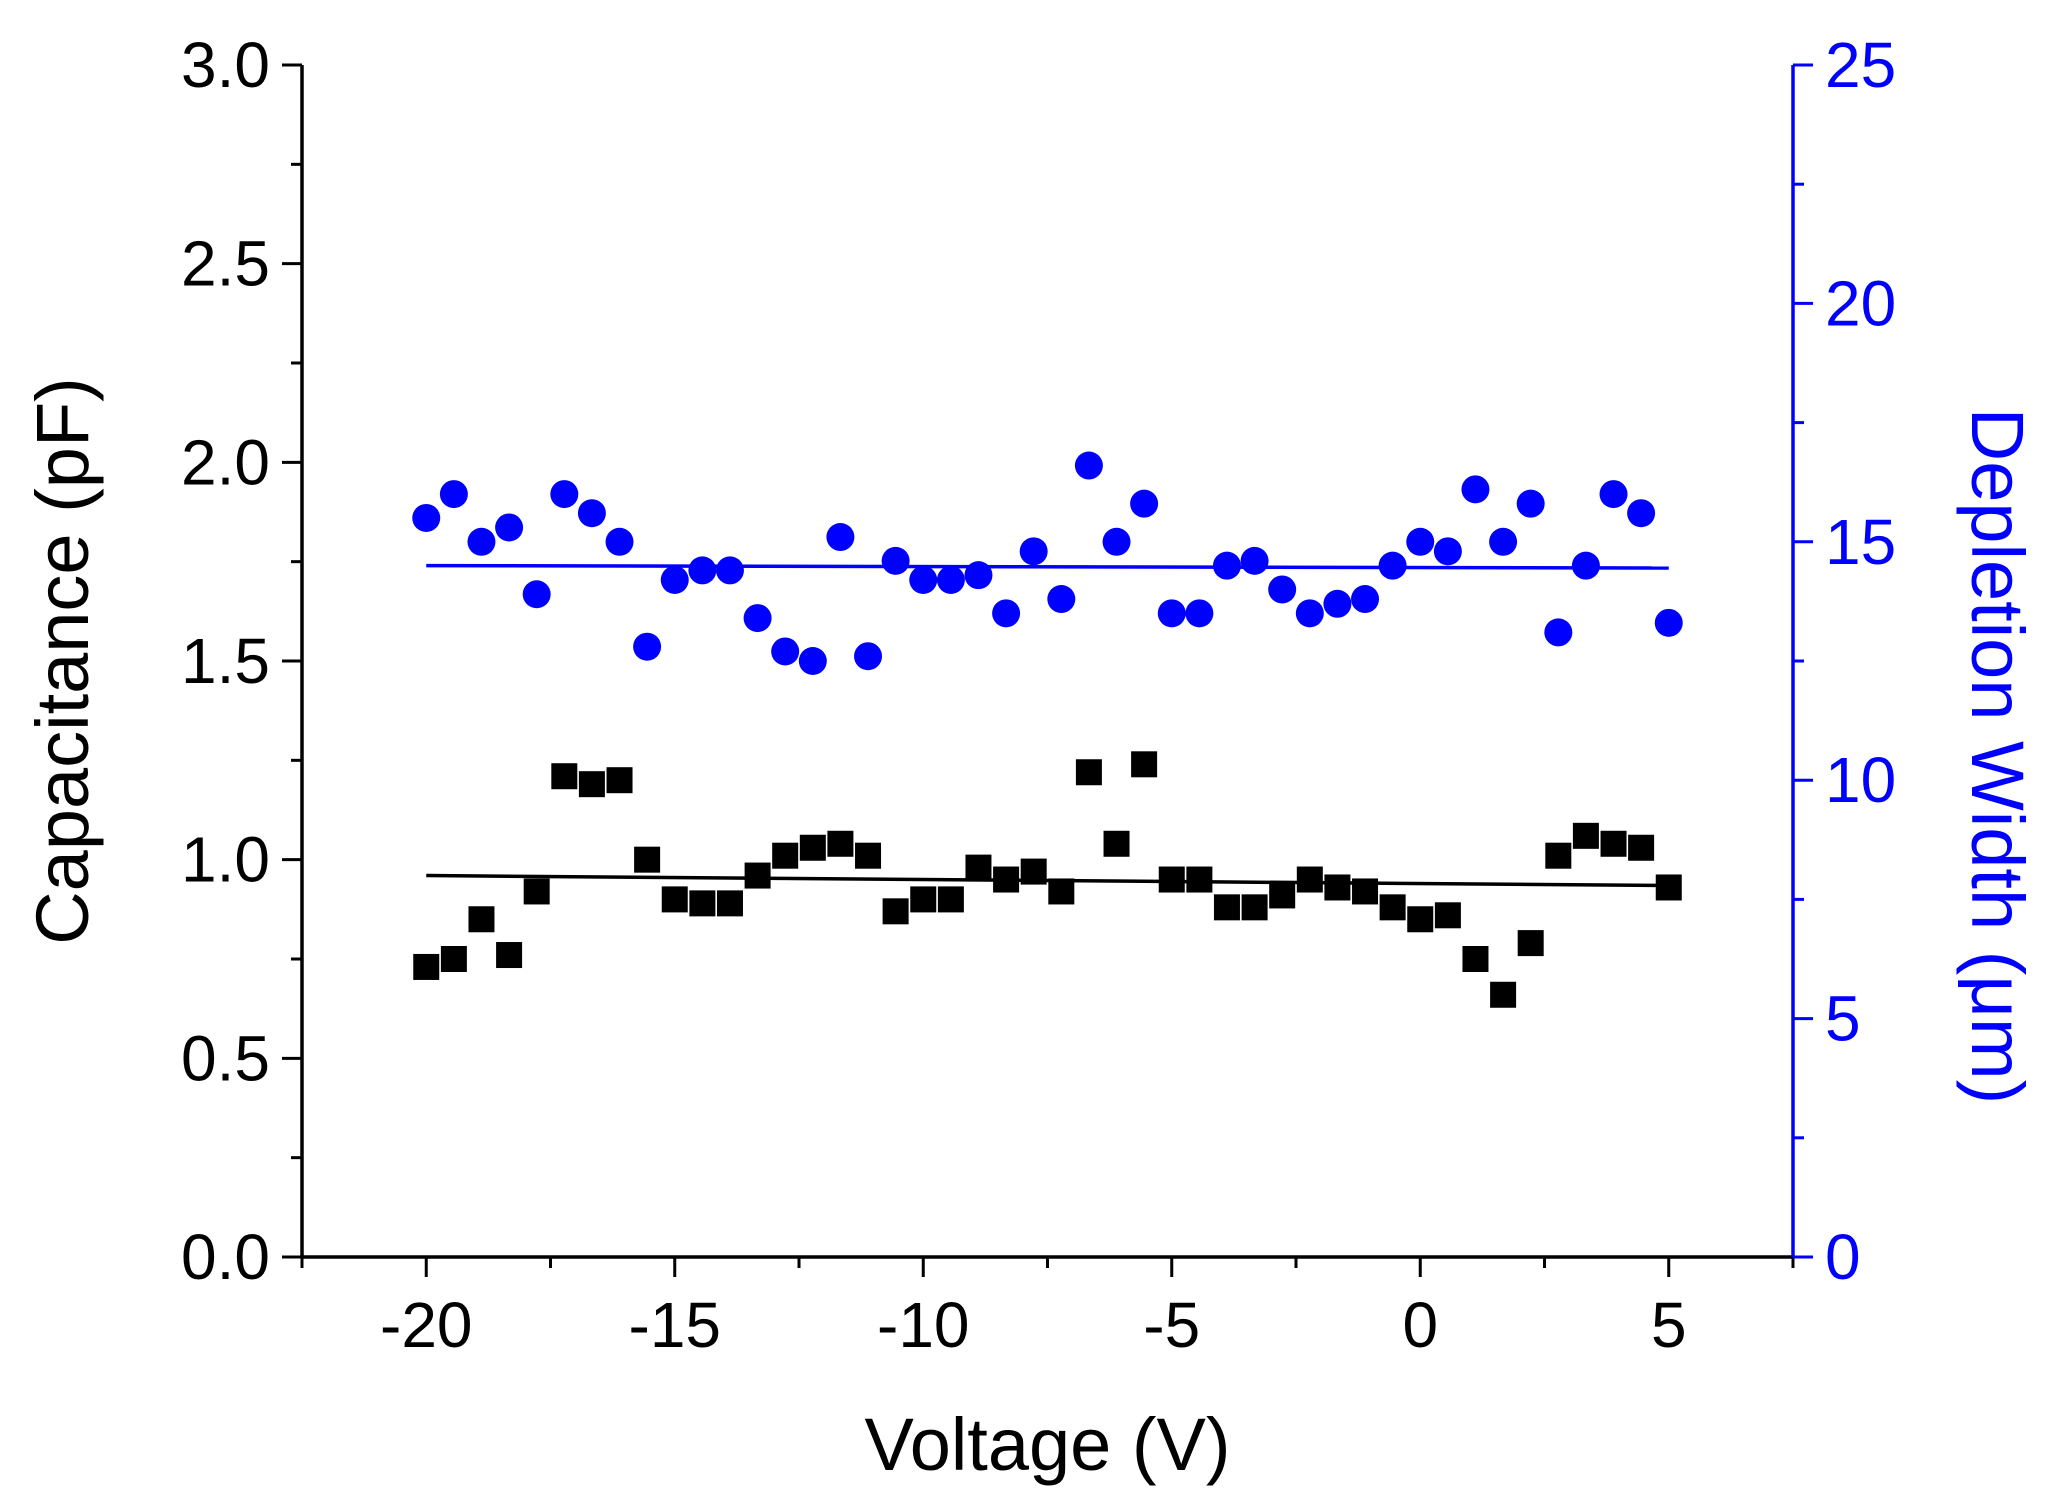 The width and height of the screenshot is (2064, 1497). Describe the element at coordinates (1860, 303) in the screenshot. I see `y2-tick-label: 20` at that location.